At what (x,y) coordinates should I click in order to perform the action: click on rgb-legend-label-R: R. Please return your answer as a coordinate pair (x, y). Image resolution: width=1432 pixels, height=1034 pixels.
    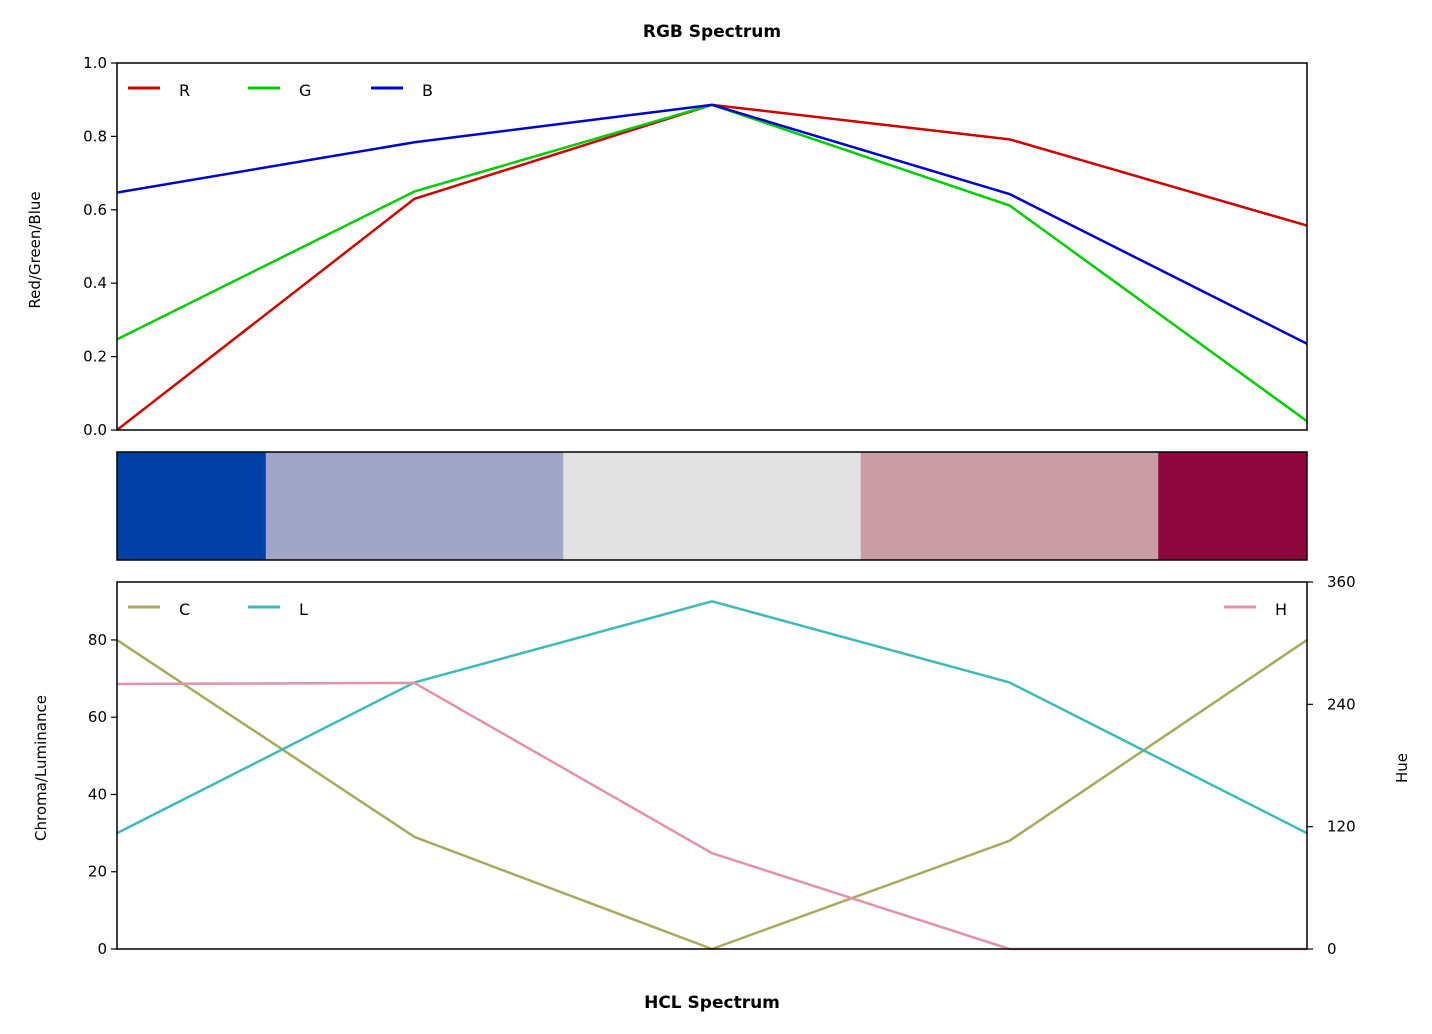
    Looking at the image, I should click on (184, 90).